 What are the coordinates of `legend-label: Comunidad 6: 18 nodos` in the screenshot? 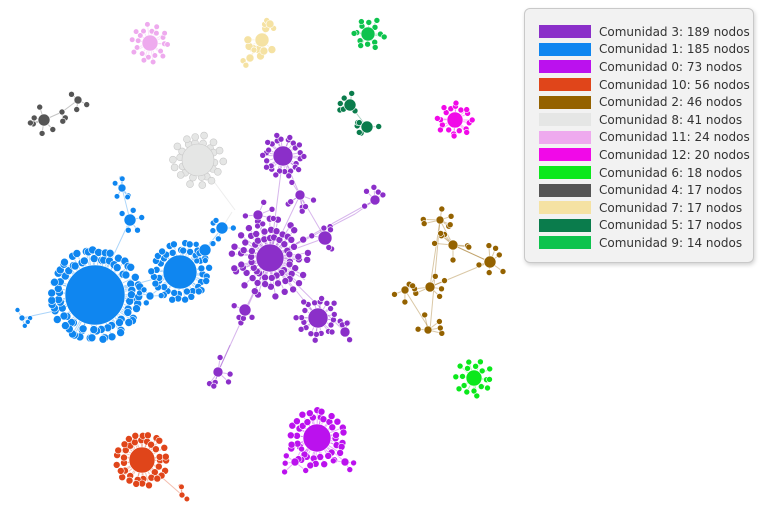 It's located at (671, 172).